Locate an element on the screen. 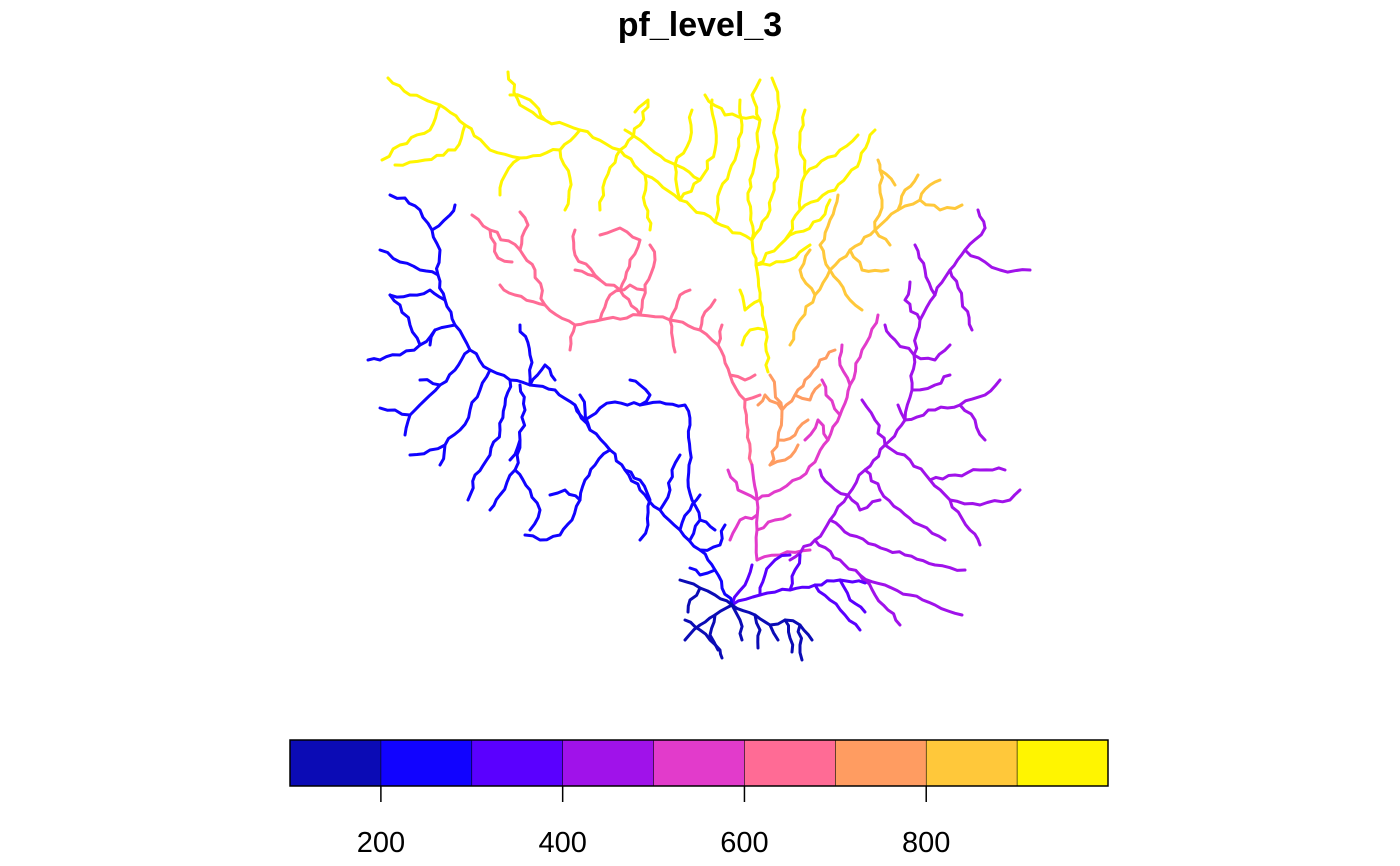 The height and width of the screenshot is (866, 1400). map-title: pf_level_3 is located at coordinates (700, 25).